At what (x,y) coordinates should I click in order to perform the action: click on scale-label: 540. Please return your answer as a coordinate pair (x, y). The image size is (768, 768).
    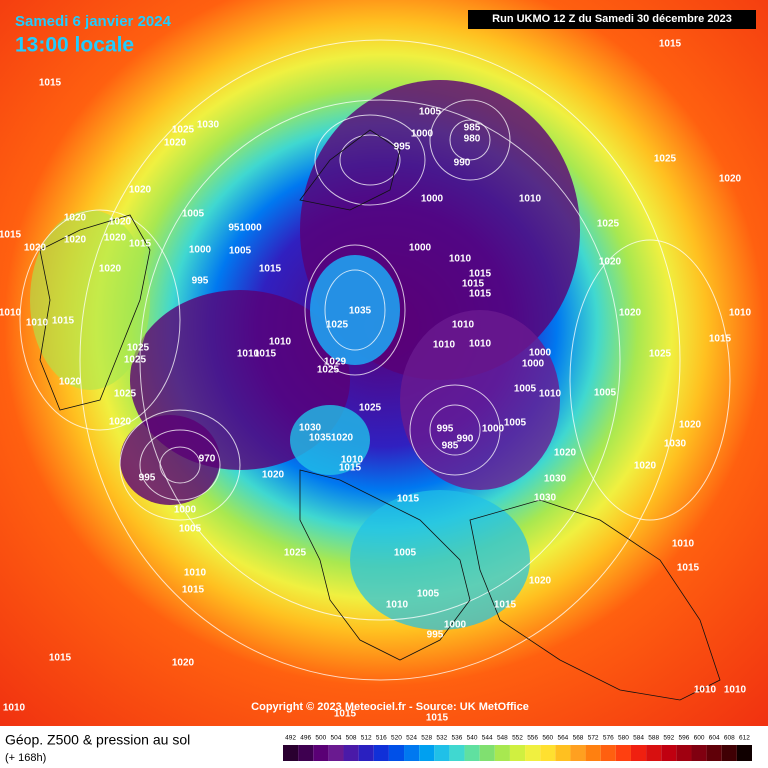
    Looking at the image, I should click on (472, 738).